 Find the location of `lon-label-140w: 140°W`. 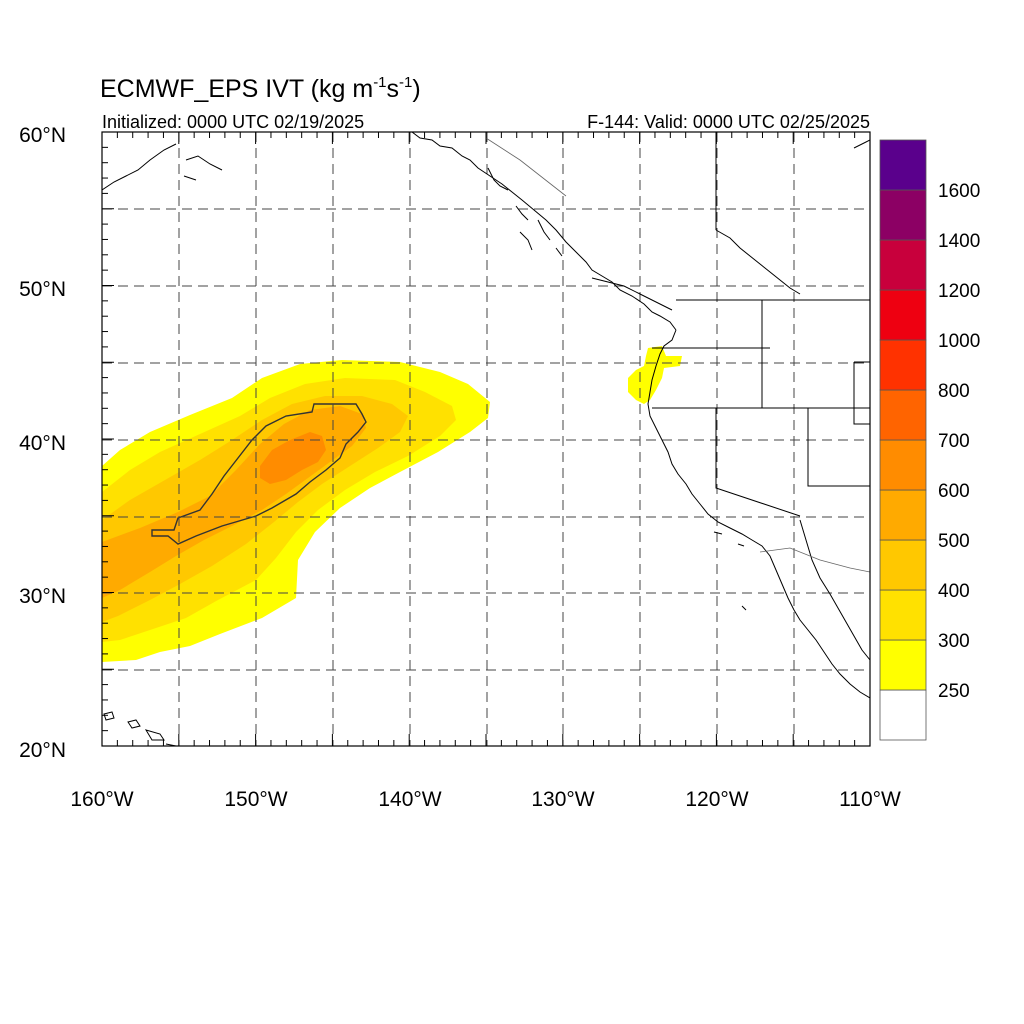

lon-label-140w: 140°W is located at coordinates (409, 799).